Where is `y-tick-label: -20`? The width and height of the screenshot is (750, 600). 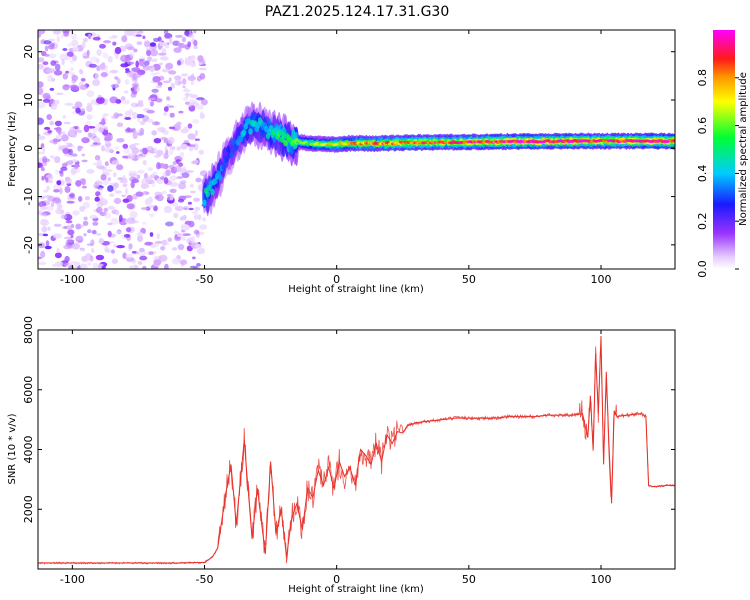 y-tick-label: -20 is located at coordinates (28, 245).